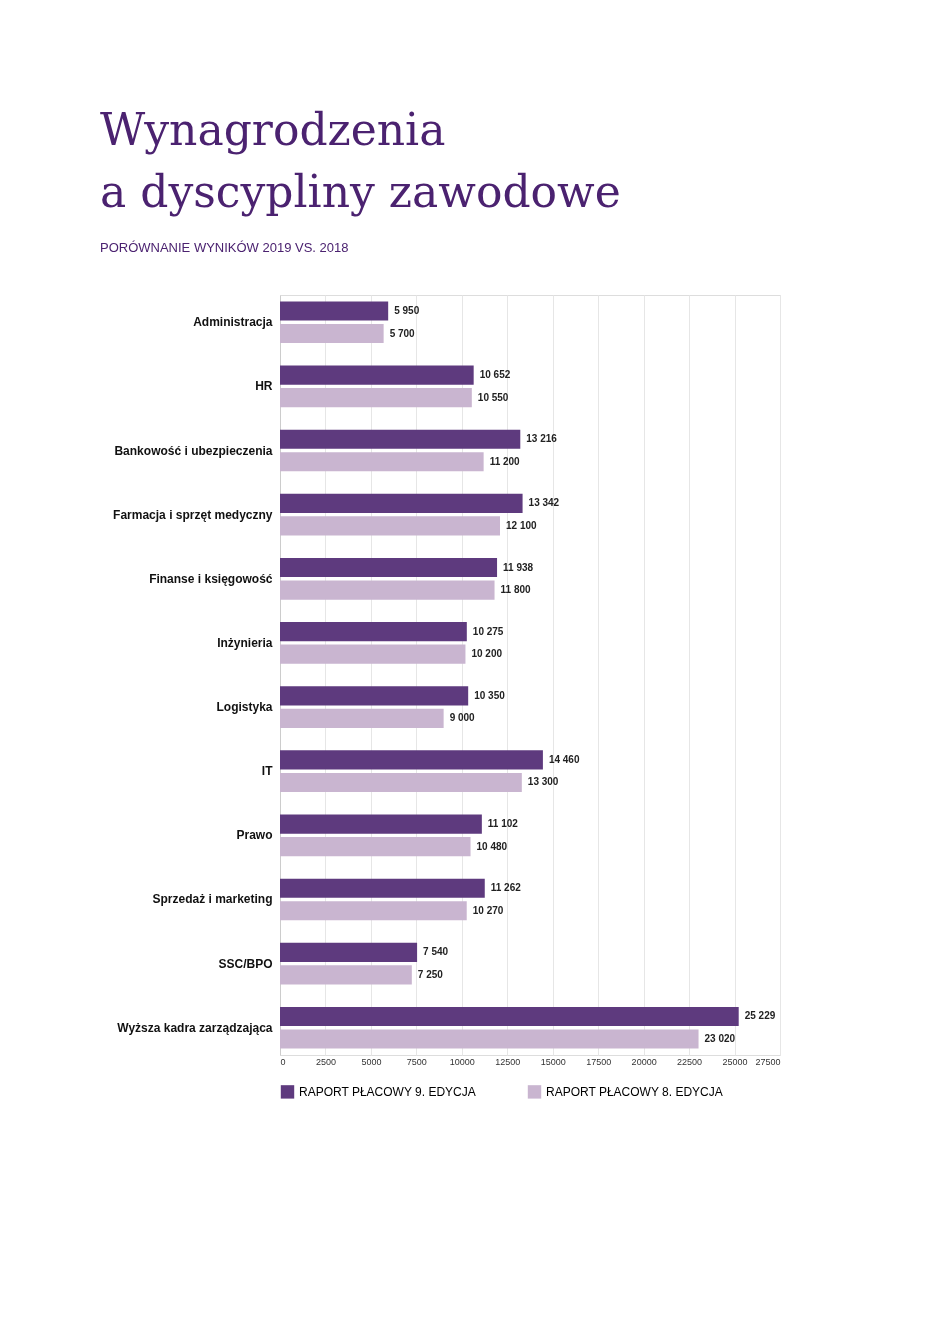 This screenshot has width=945, height=1343. Describe the element at coordinates (462, 1061) in the screenshot. I see `x-tick-label: 10000` at that location.